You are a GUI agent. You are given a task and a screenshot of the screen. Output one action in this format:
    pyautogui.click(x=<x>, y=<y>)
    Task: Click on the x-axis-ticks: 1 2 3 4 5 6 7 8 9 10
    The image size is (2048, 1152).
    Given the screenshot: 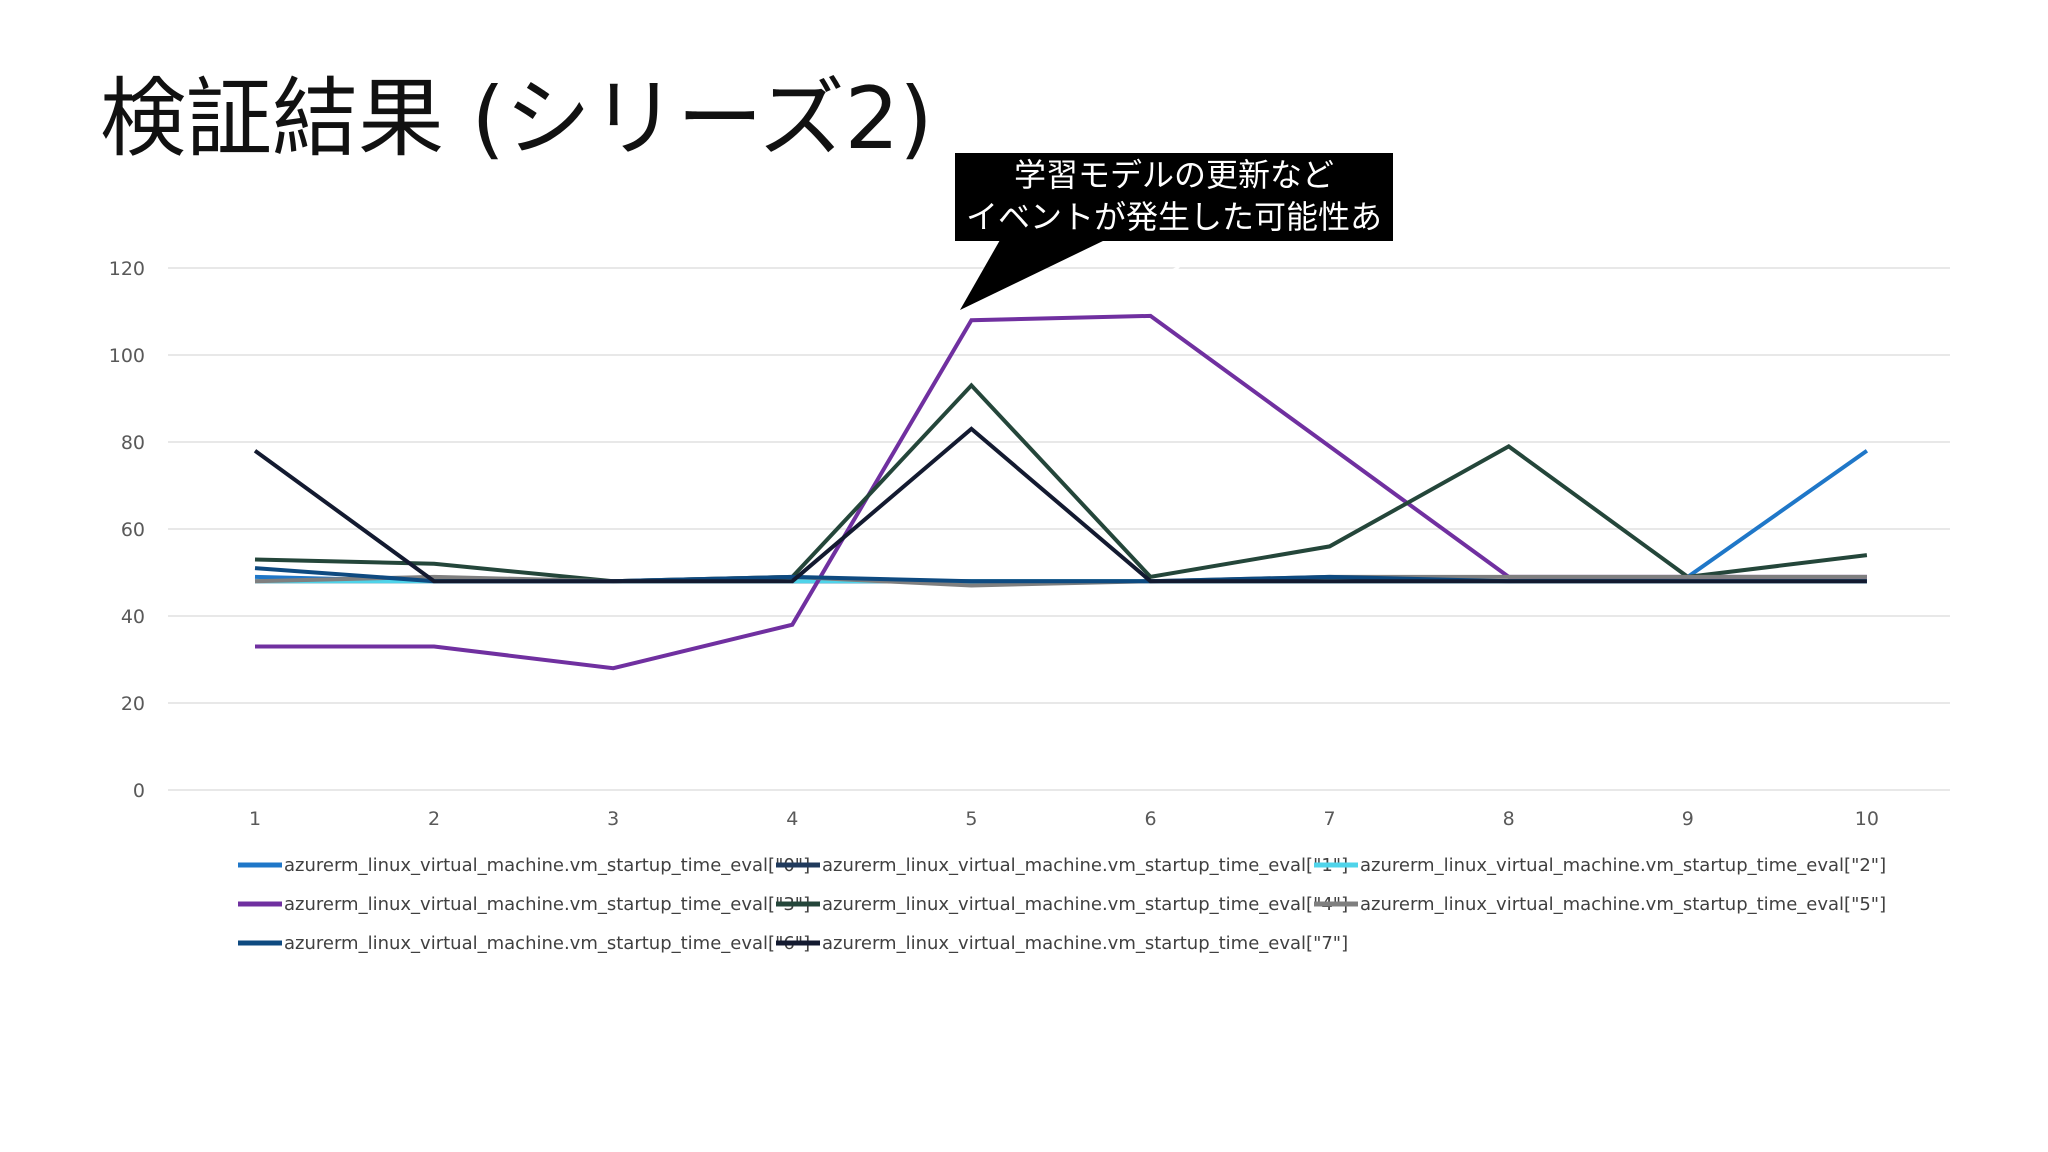 What is the action you would take?
    pyautogui.click(x=1064, y=819)
    